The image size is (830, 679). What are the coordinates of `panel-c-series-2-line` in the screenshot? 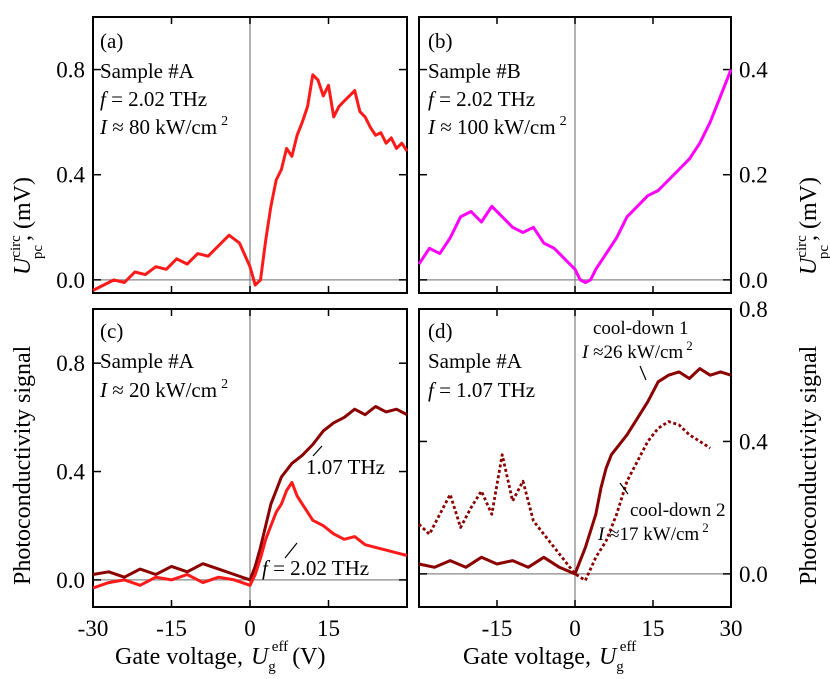 It's located at (250, 535).